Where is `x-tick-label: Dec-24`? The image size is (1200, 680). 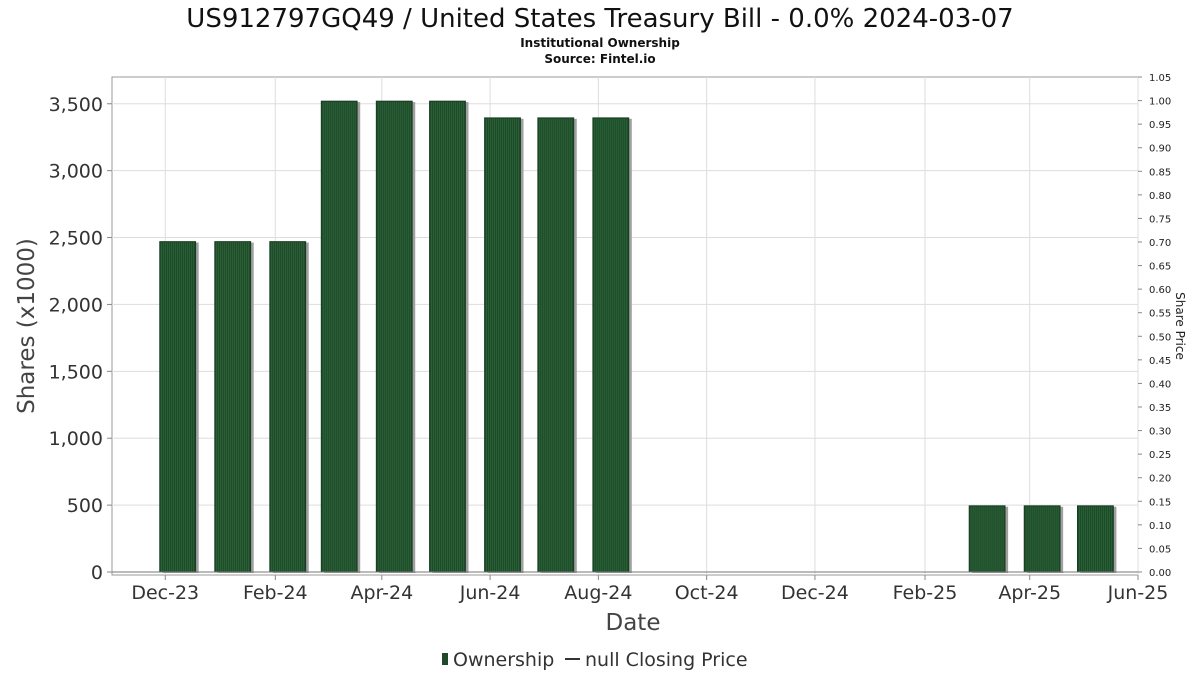 x-tick-label: Dec-24 is located at coordinates (815, 593).